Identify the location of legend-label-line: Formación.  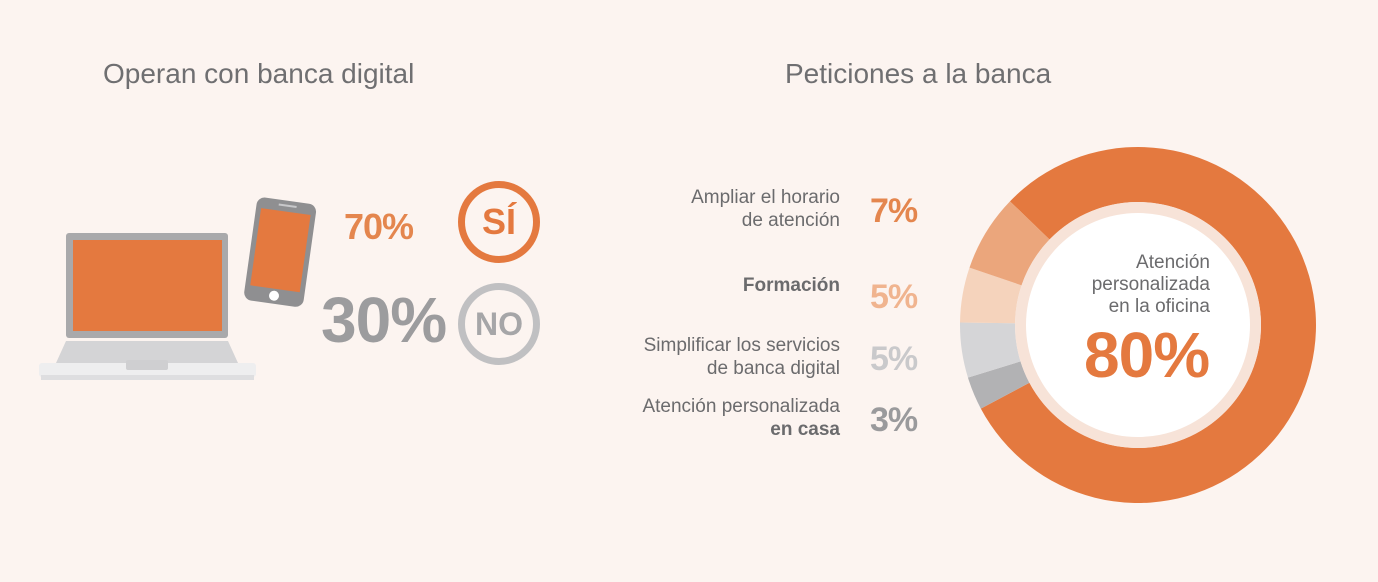
(791, 285).